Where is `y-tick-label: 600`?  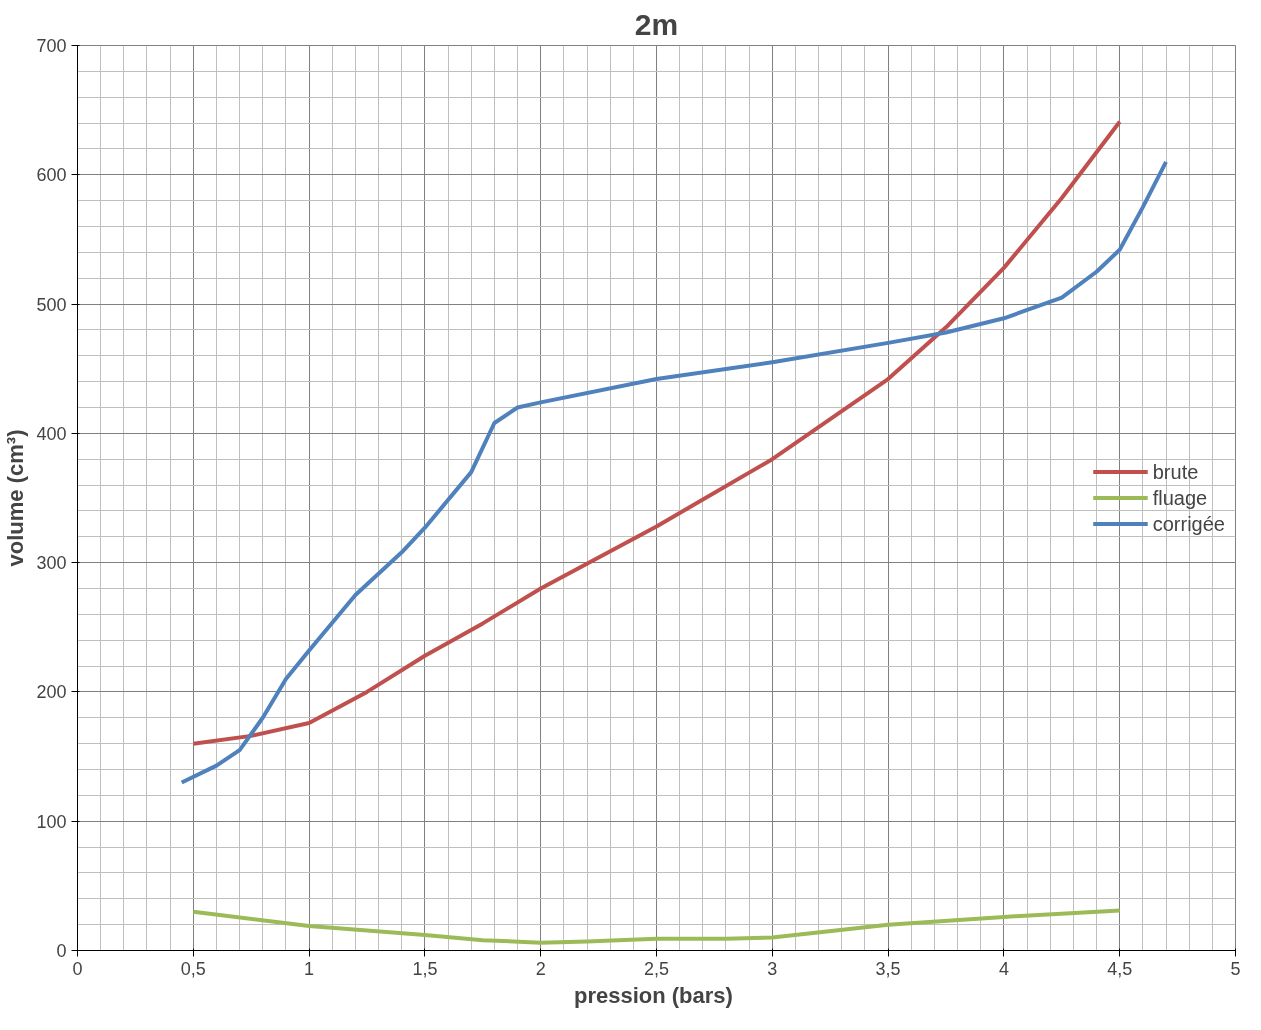
y-tick-label: 600 is located at coordinates (51, 175).